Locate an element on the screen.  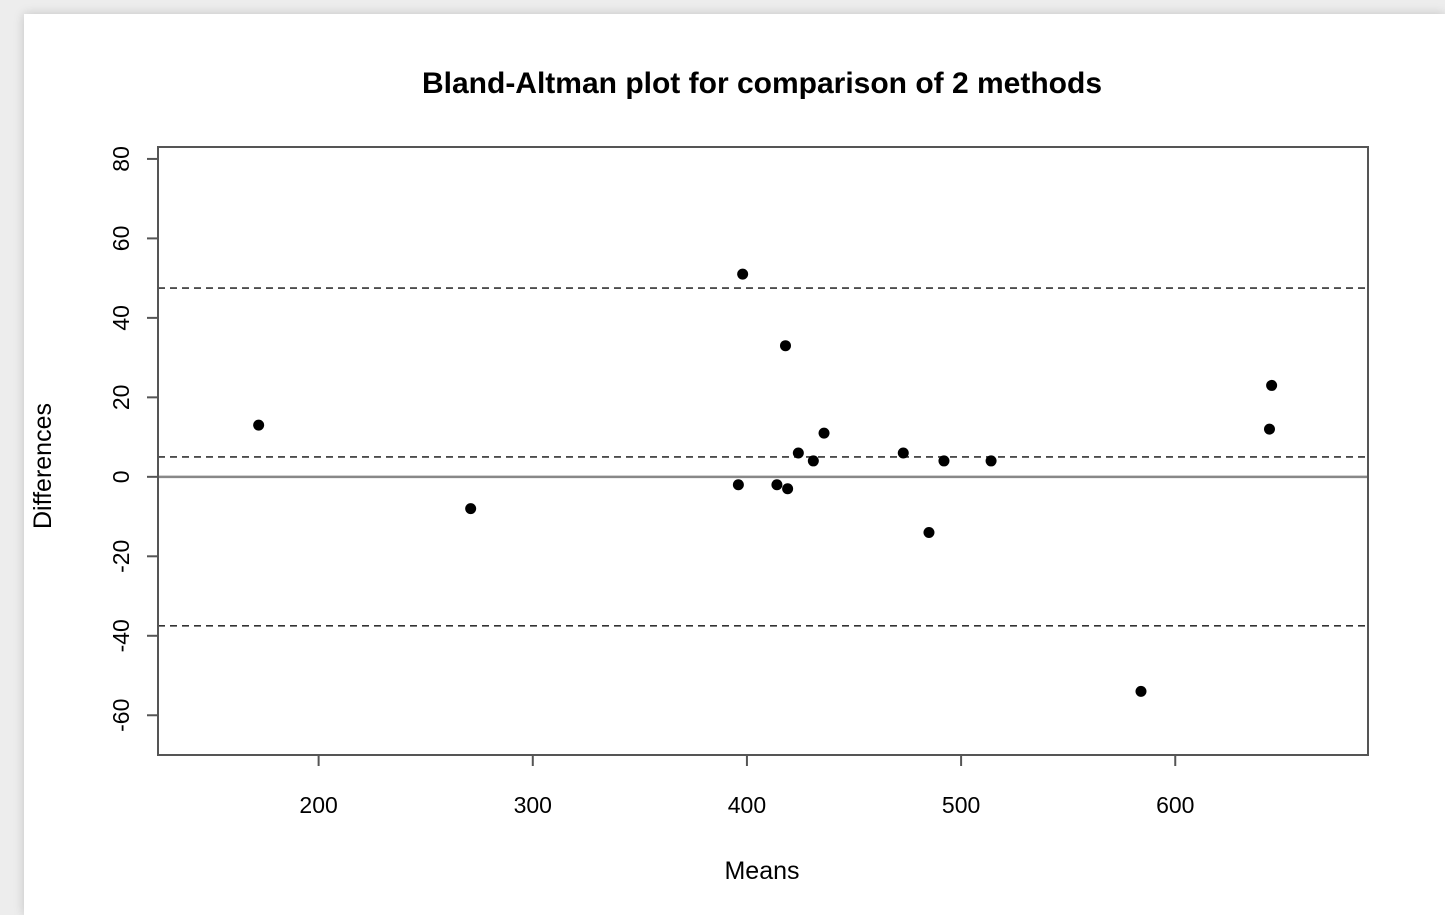
y-tick-label: 0 is located at coordinates (121, 476).